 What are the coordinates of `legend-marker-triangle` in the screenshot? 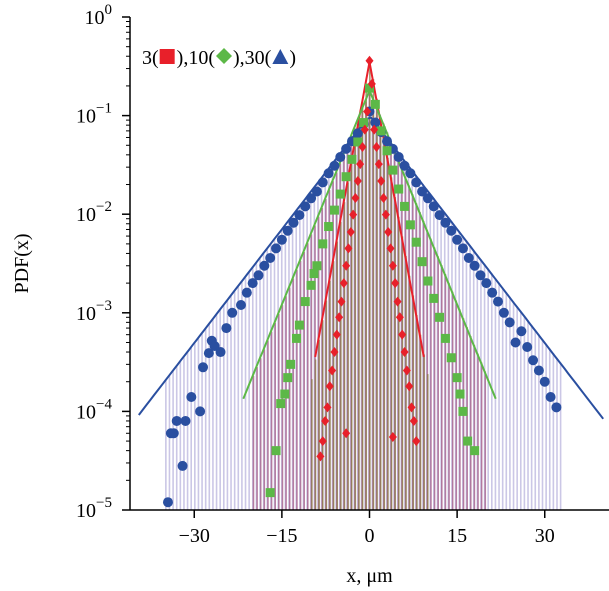 It's located at (280, 56).